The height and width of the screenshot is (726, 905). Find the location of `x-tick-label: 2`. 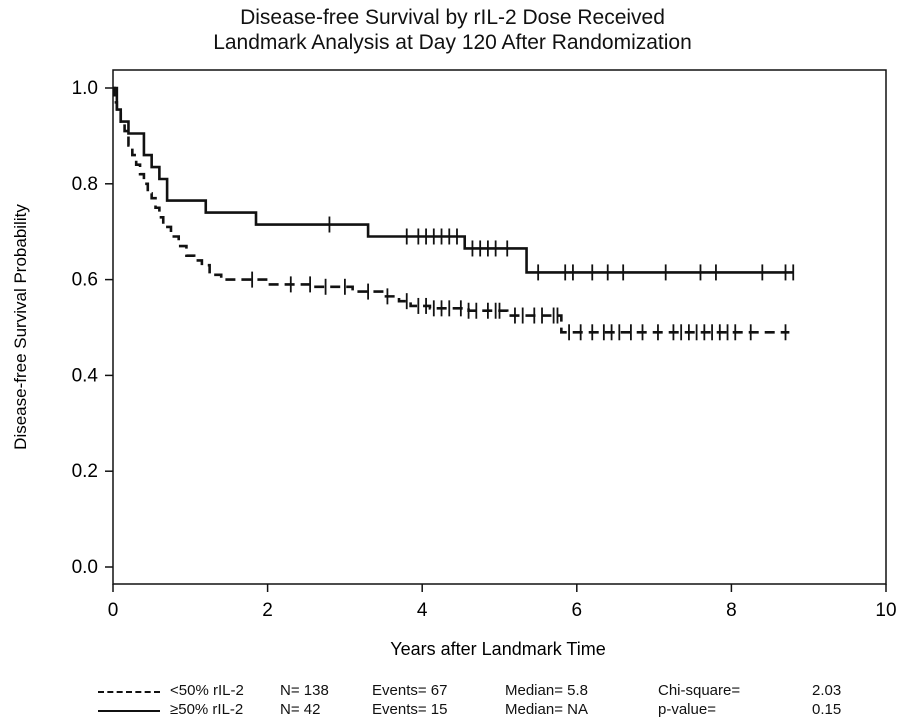

x-tick-label: 2 is located at coordinates (267, 610).